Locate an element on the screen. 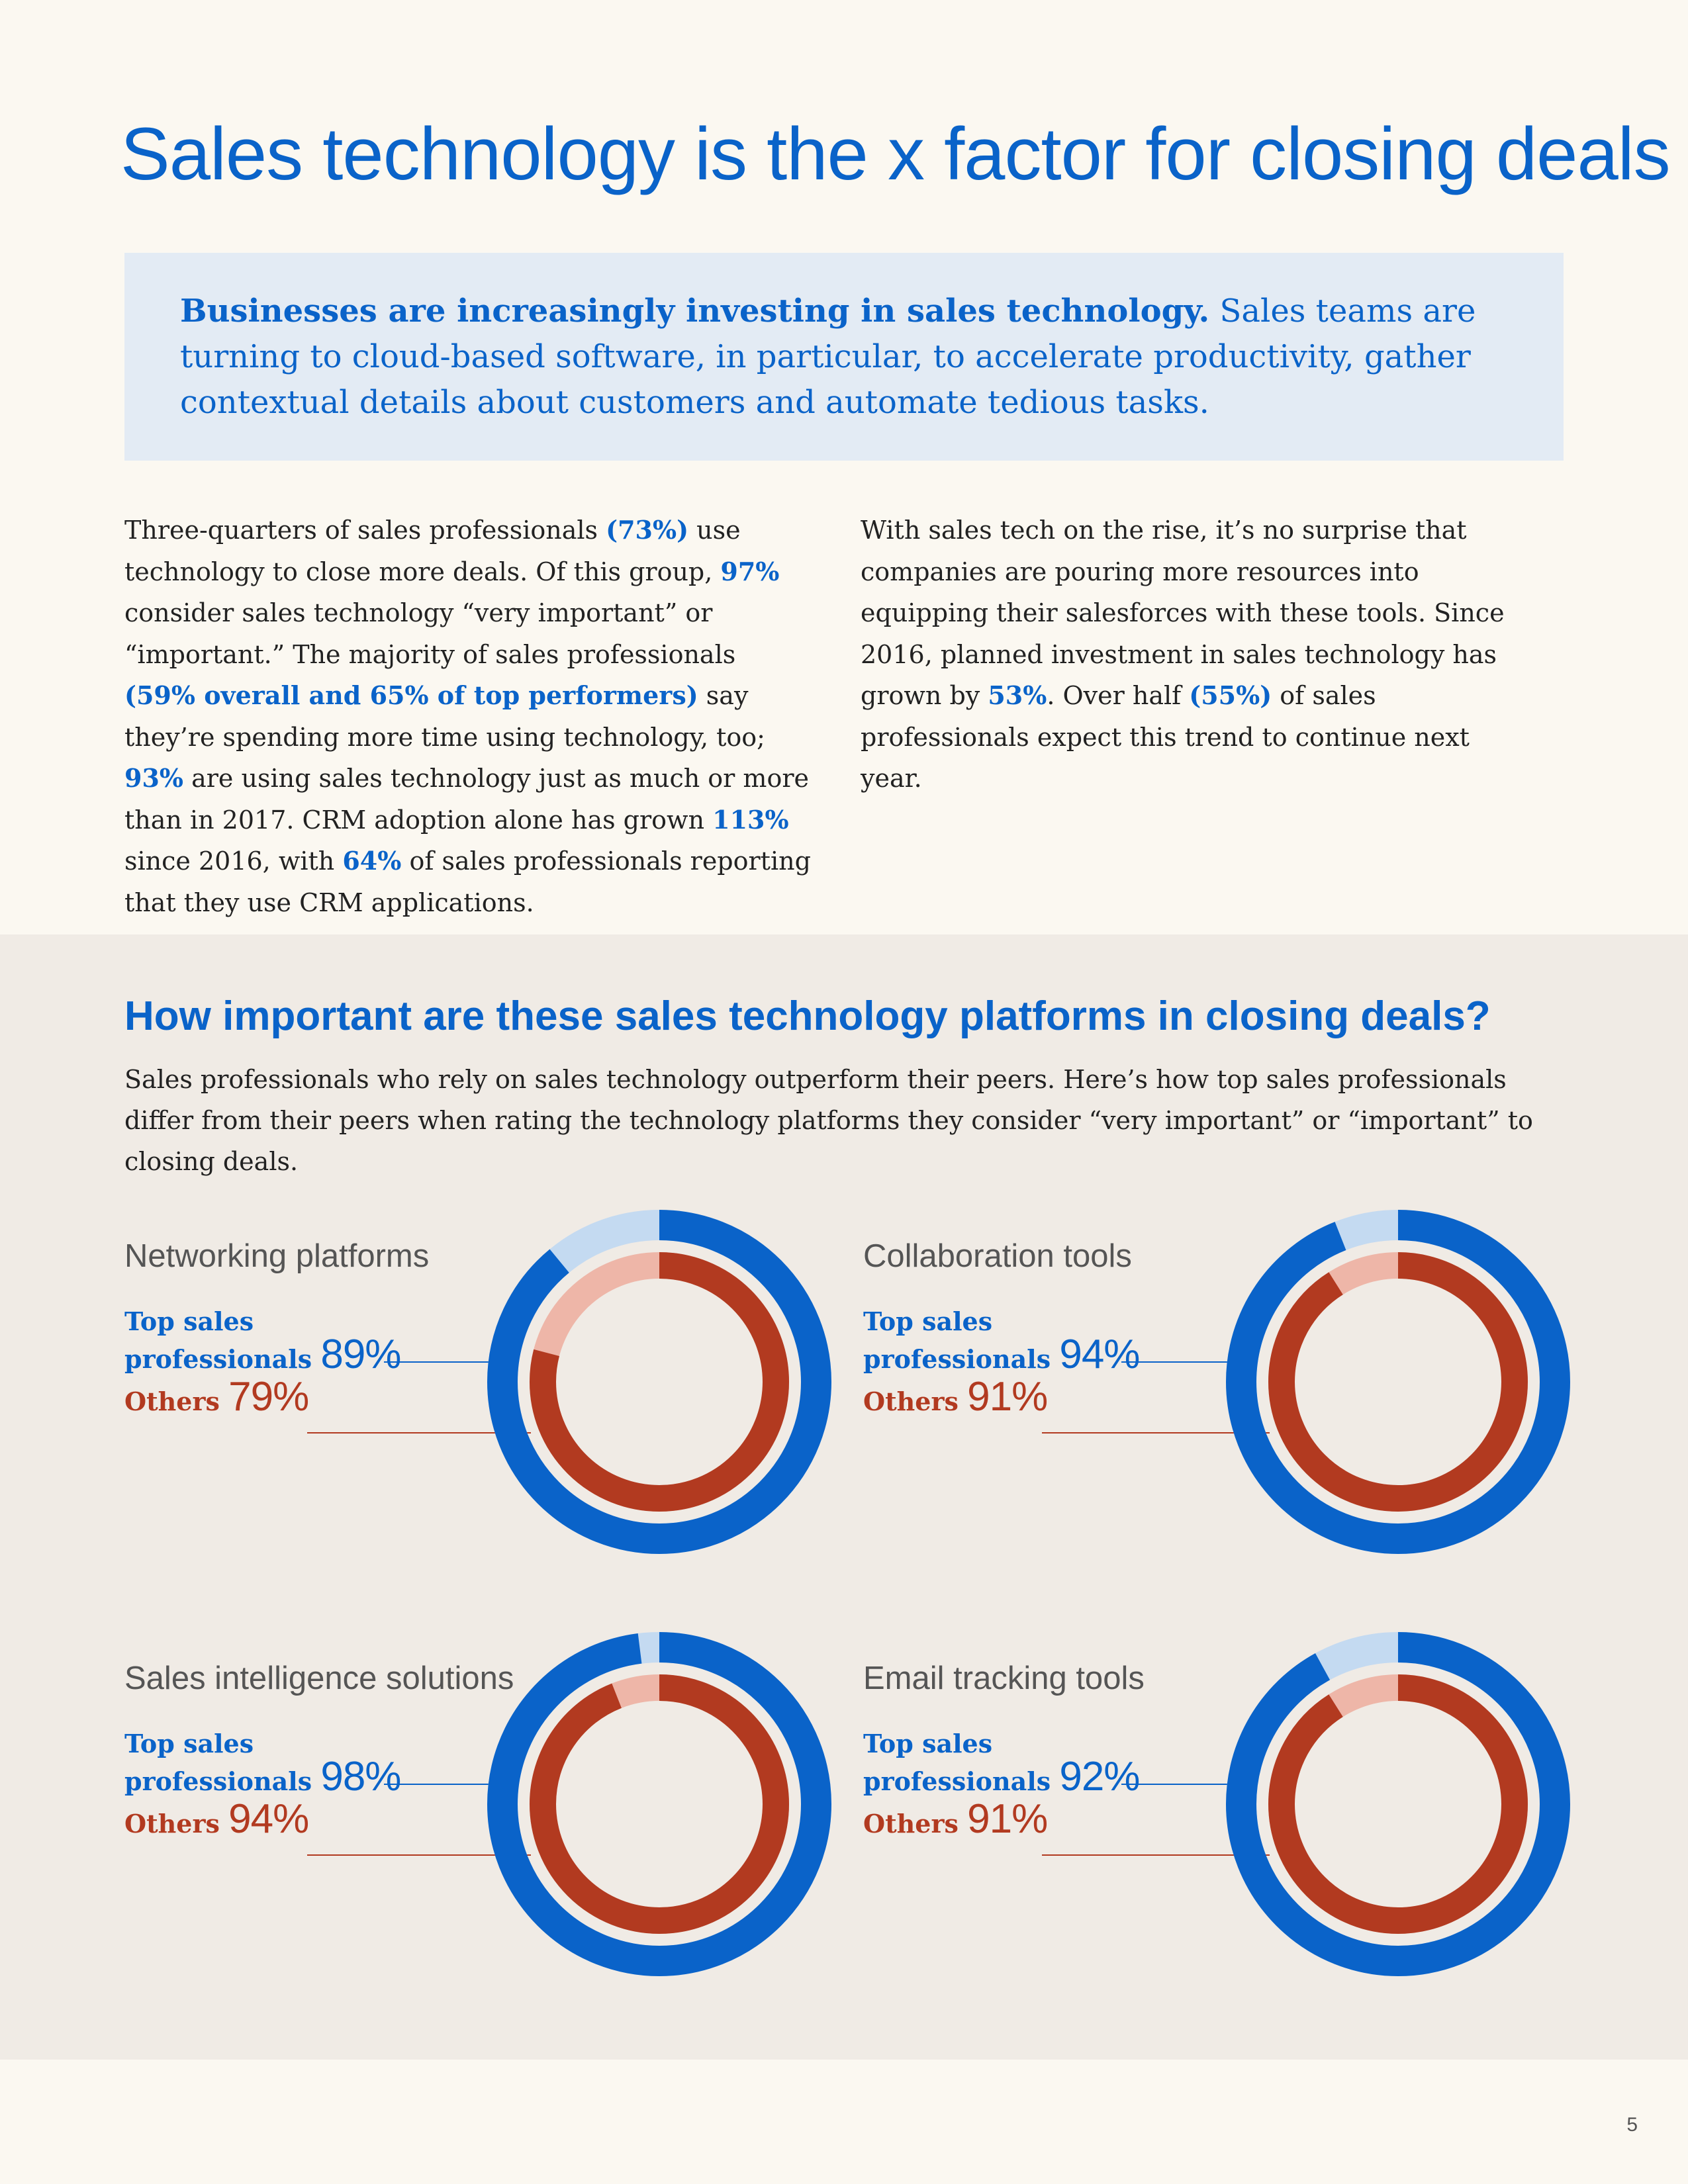 This screenshot has width=1688, height=2184. highlight-stat: 93% is located at coordinates (153, 778).